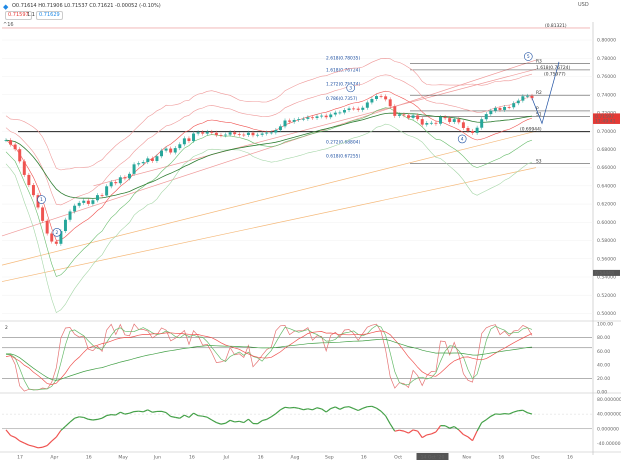  What do you see at coordinates (606, 59) in the screenshot?
I see `price-tick-label: 0.78000` at bounding box center [606, 59].